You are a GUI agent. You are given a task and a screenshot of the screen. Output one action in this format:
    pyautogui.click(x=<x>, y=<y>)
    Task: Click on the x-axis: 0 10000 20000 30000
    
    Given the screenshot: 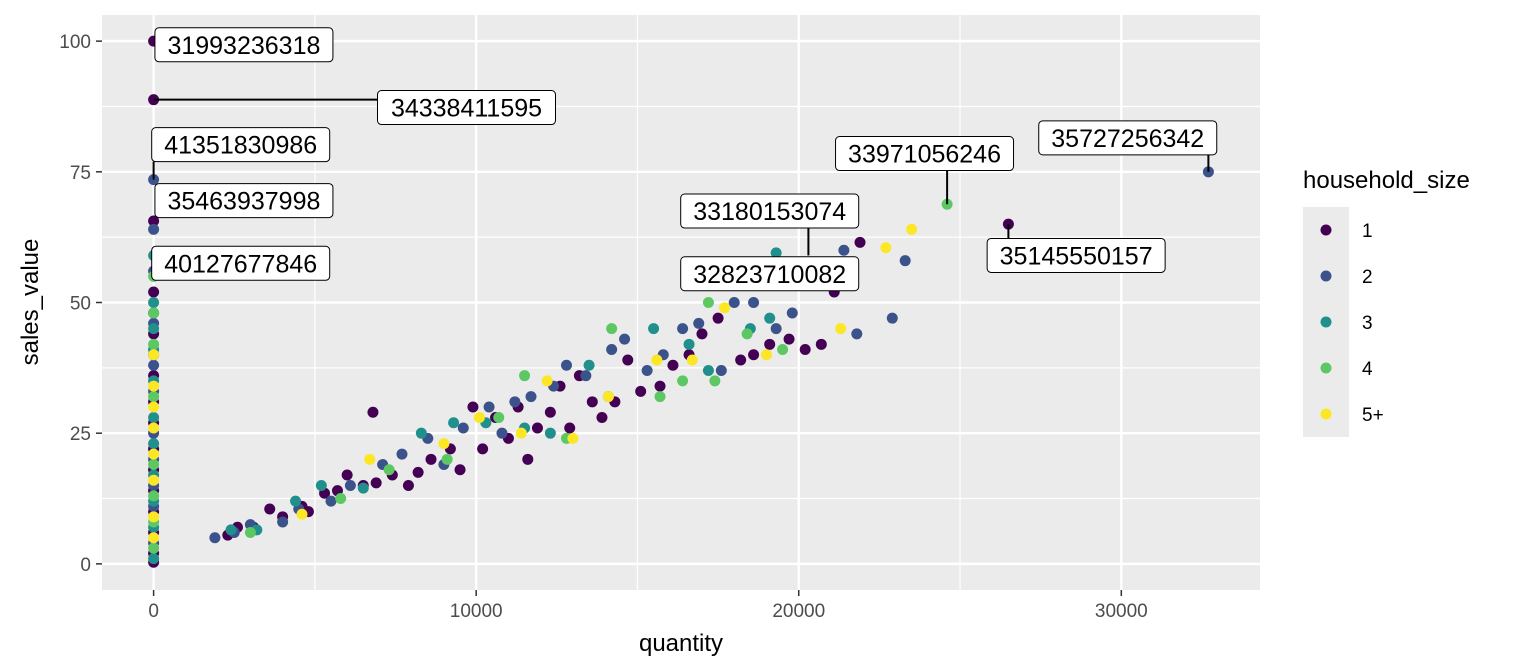 What is the action you would take?
    pyautogui.click(x=648, y=606)
    